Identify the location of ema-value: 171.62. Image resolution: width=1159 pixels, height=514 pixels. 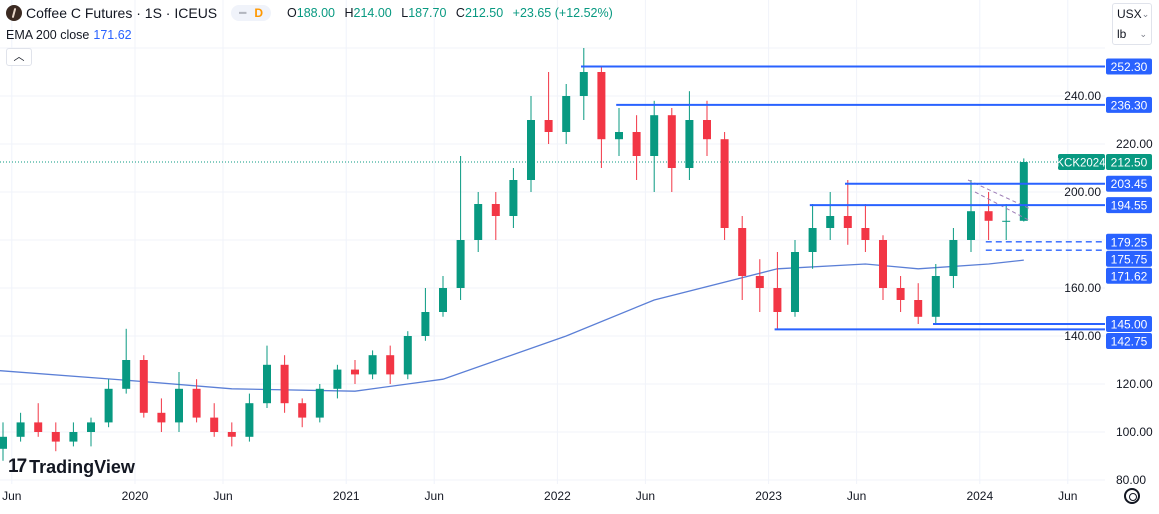
(112, 35).